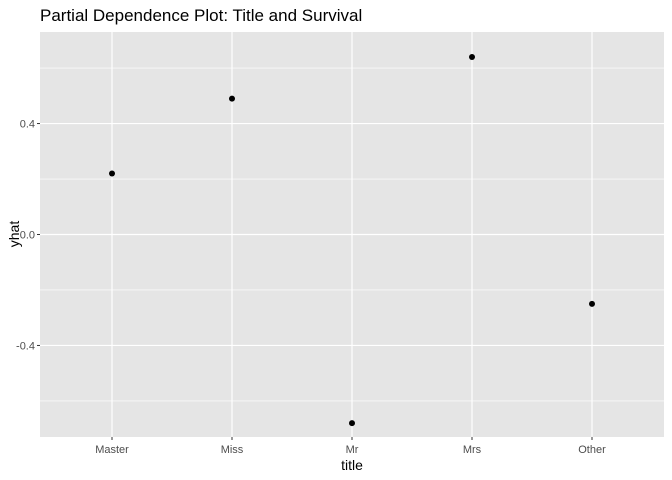 Image resolution: width=672 pixels, height=480 pixels. What do you see at coordinates (352, 423) in the screenshot?
I see `point-mr` at bounding box center [352, 423].